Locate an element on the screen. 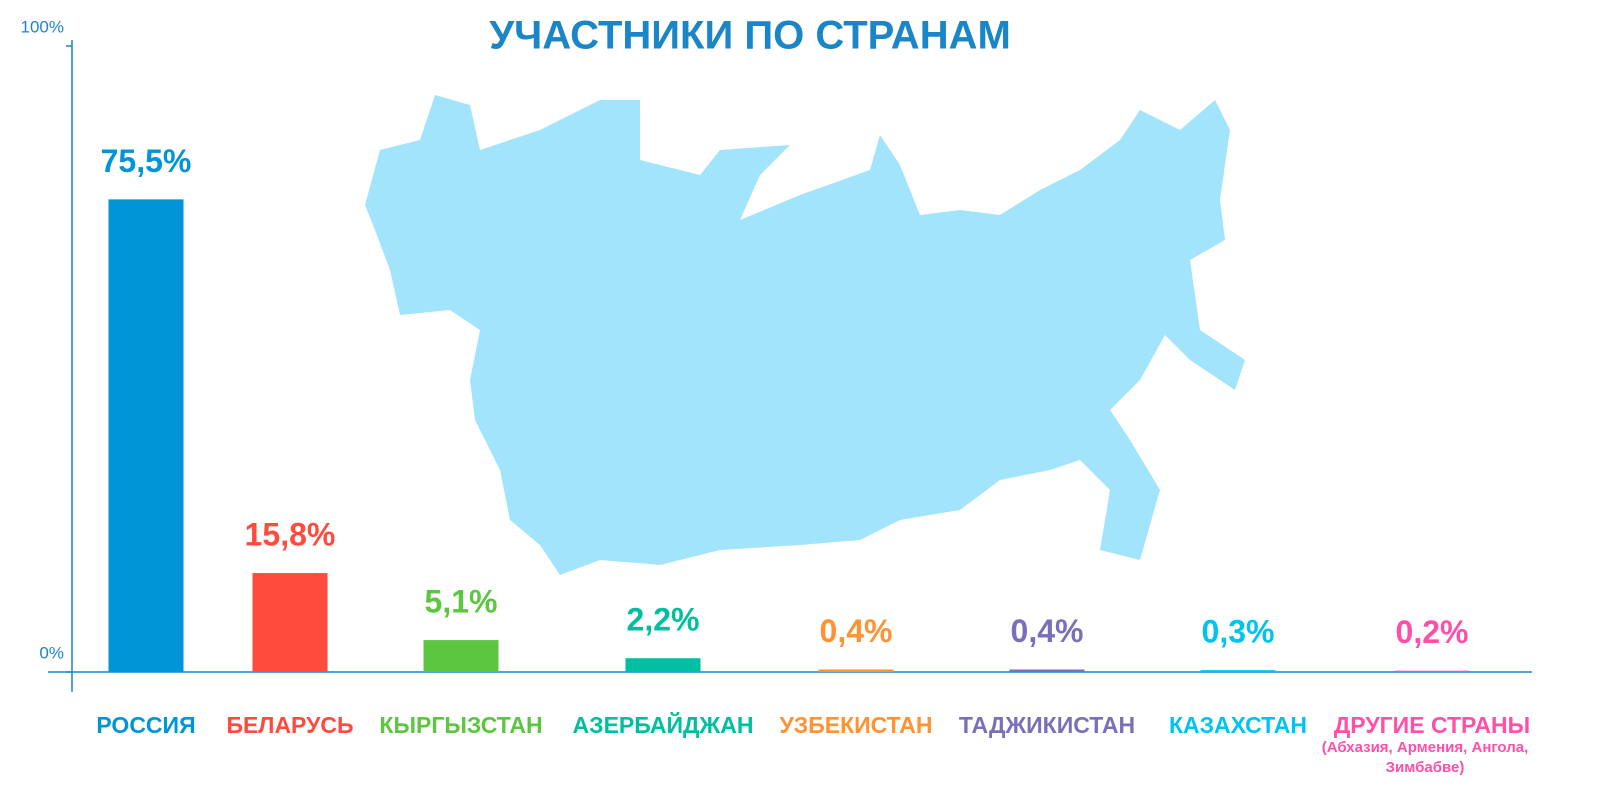 The image size is (1600, 804). value-label: 2,2% is located at coordinates (663, 620).